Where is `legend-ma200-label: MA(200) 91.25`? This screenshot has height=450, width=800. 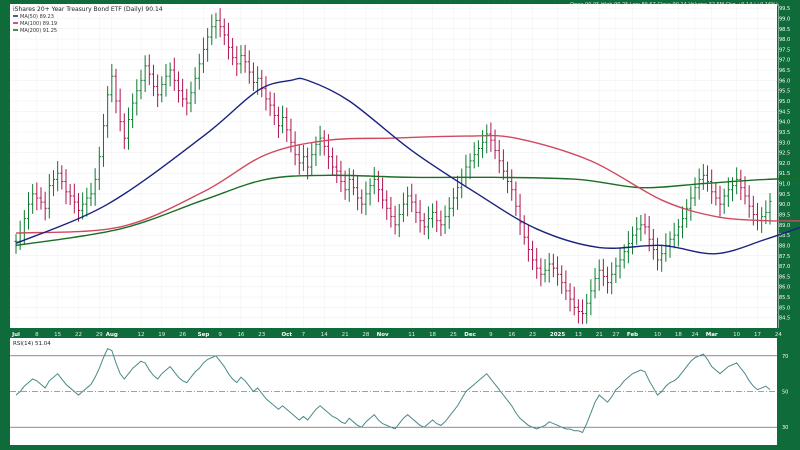 legend-ma200-label: MA(200) 91.25 is located at coordinates (38, 31).